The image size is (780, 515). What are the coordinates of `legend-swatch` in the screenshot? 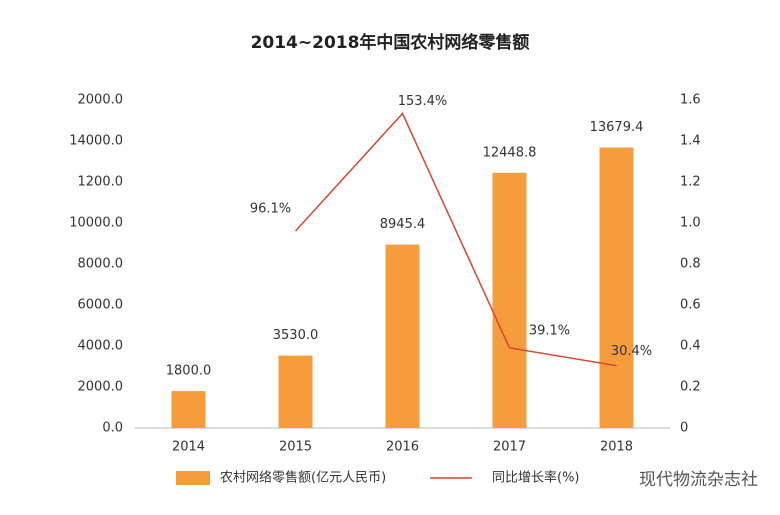 It's located at (193, 478).